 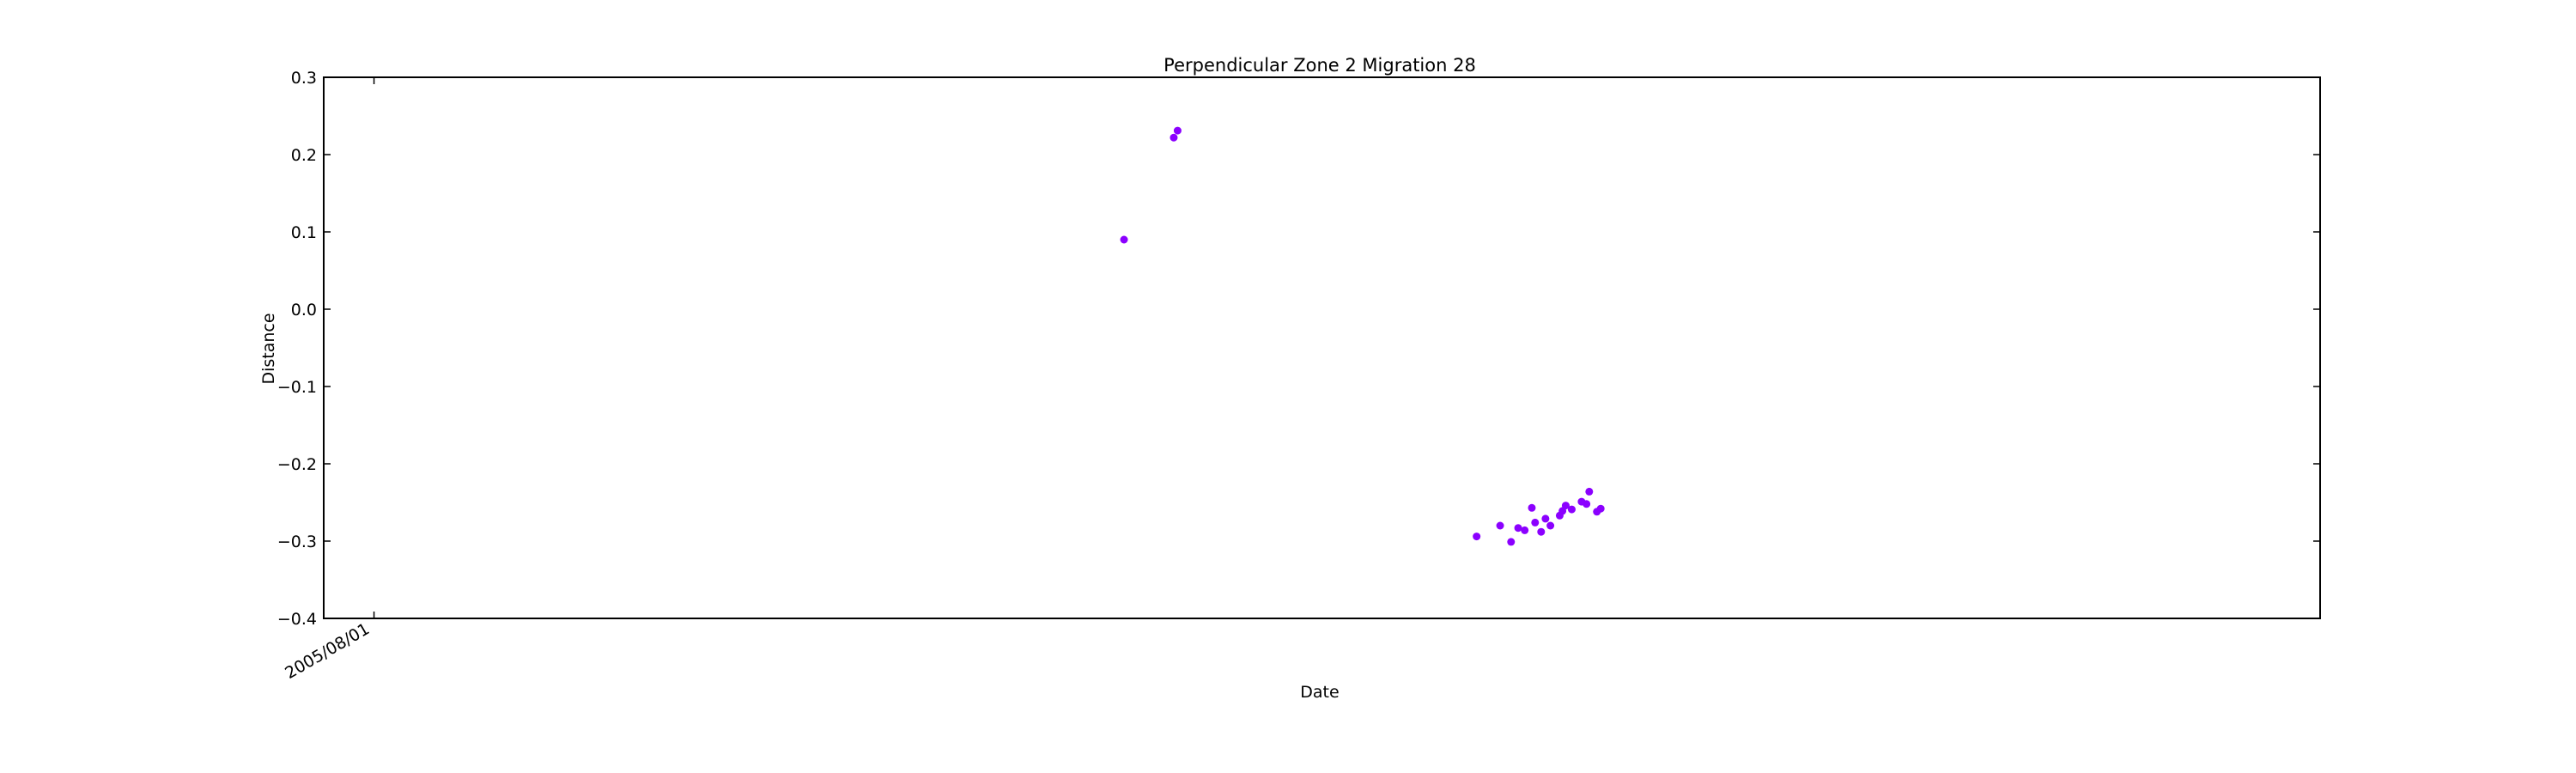 What do you see at coordinates (304, 232) in the screenshot?
I see `y-tick-label: 0.1` at bounding box center [304, 232].